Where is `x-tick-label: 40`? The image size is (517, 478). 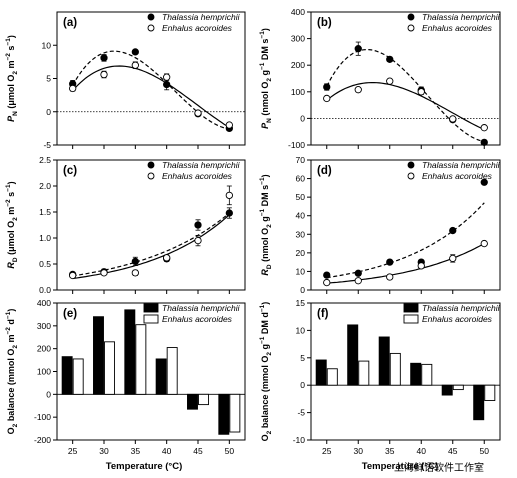
x-tick-label: 40 is located at coordinates (167, 451).